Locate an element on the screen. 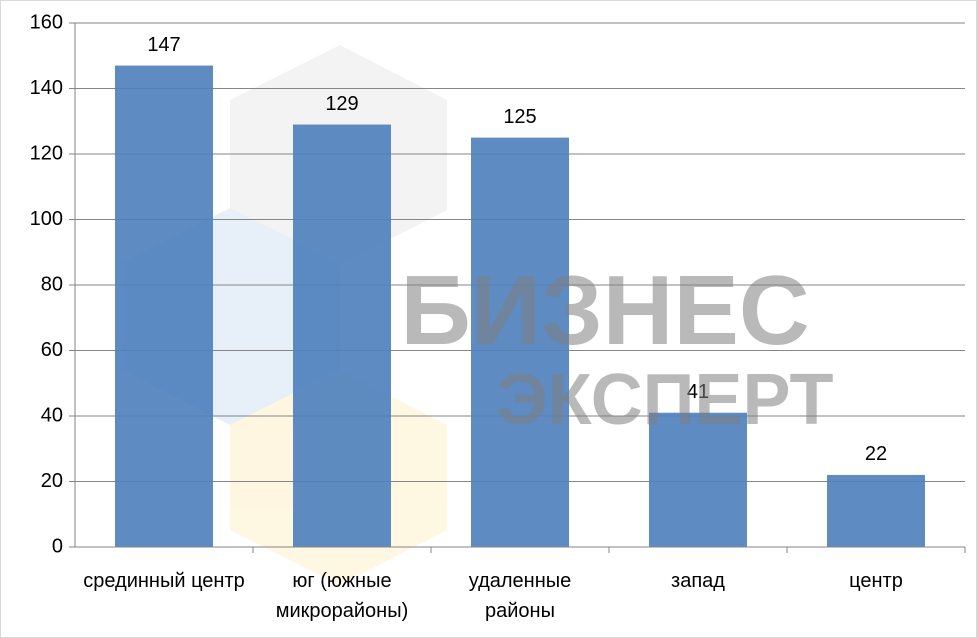 The width and height of the screenshot is (977, 638). y-tick-label: 100 is located at coordinates (46, 219).